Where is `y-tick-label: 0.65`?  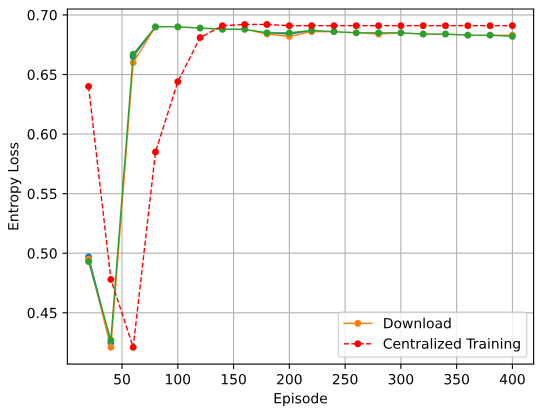
y-tick-label: 0.65 is located at coordinates (42, 74).